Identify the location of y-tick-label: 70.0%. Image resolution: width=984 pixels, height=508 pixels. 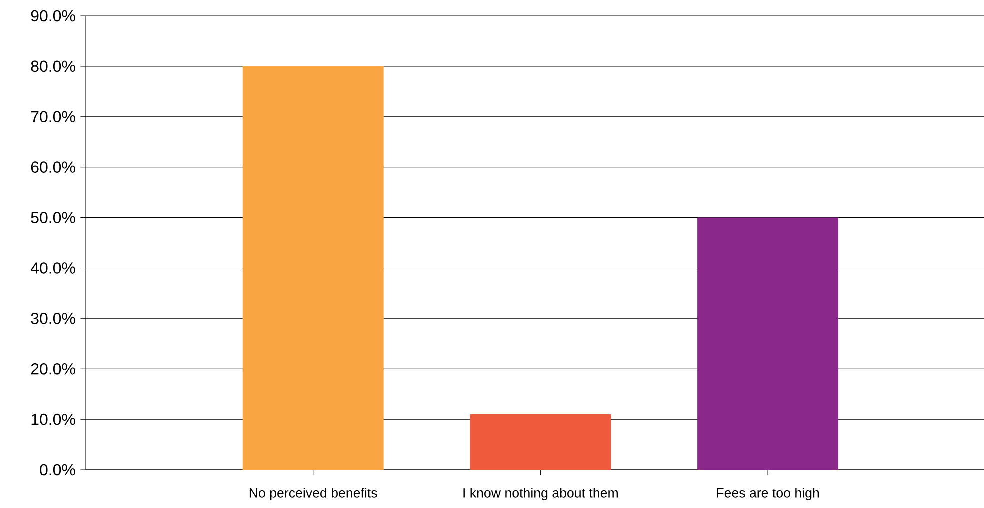
(53, 117).